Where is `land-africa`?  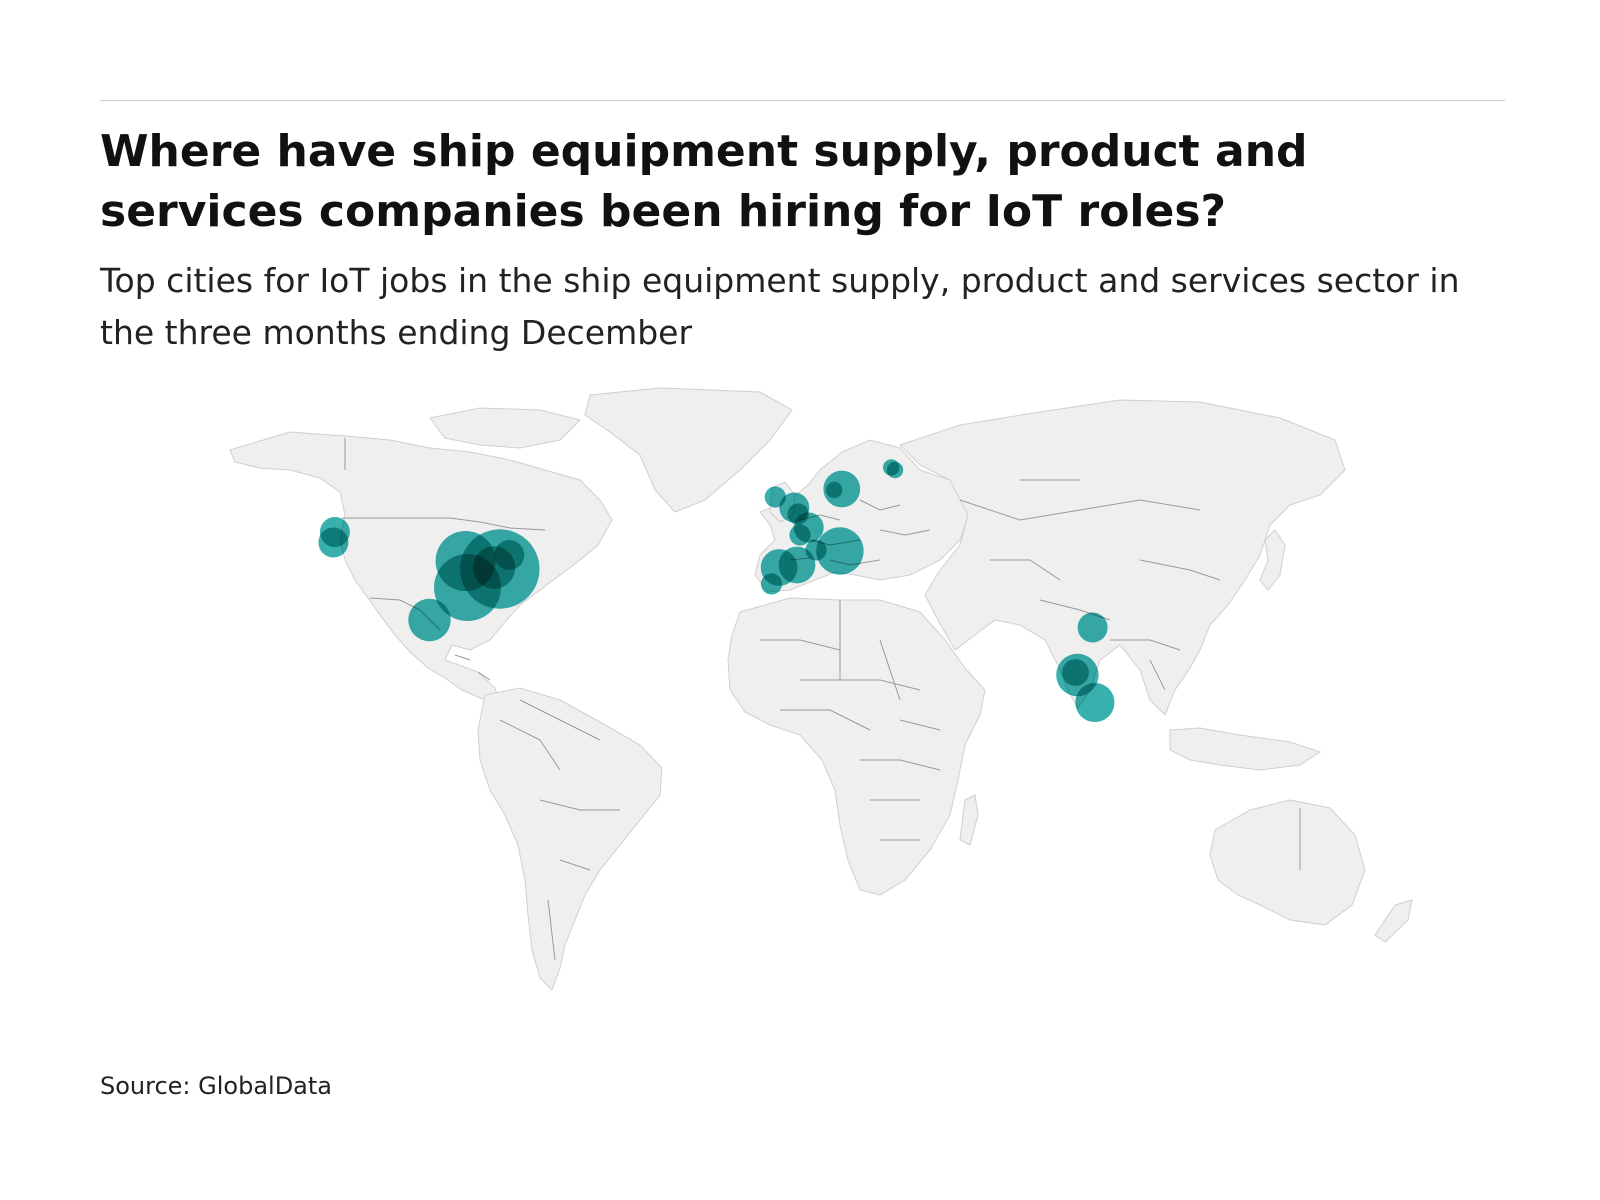
land-africa is located at coordinates (856, 746).